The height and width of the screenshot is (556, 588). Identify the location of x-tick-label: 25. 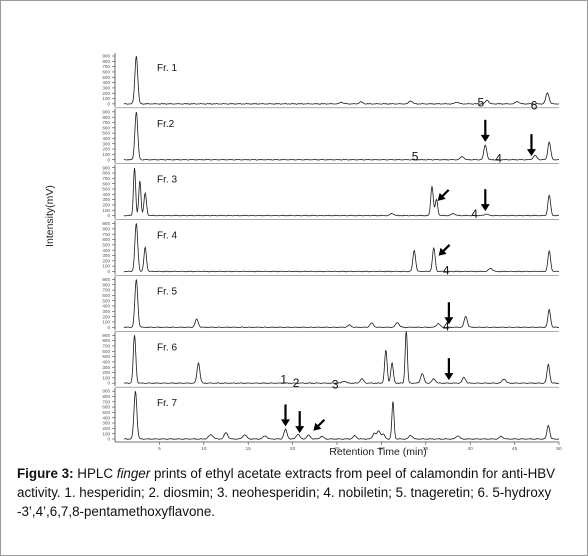
(337, 449).